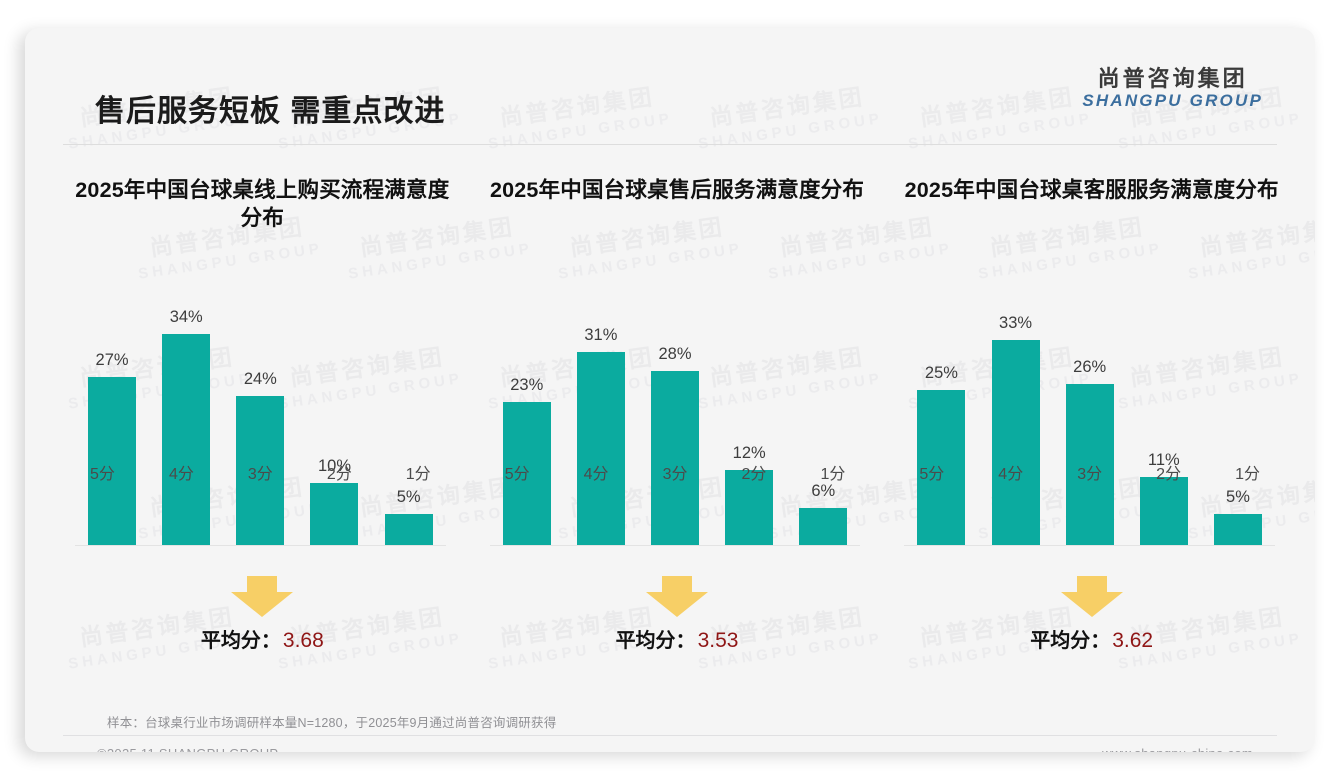  What do you see at coordinates (670, 735) in the screenshot?
I see `footer-divider` at bounding box center [670, 735].